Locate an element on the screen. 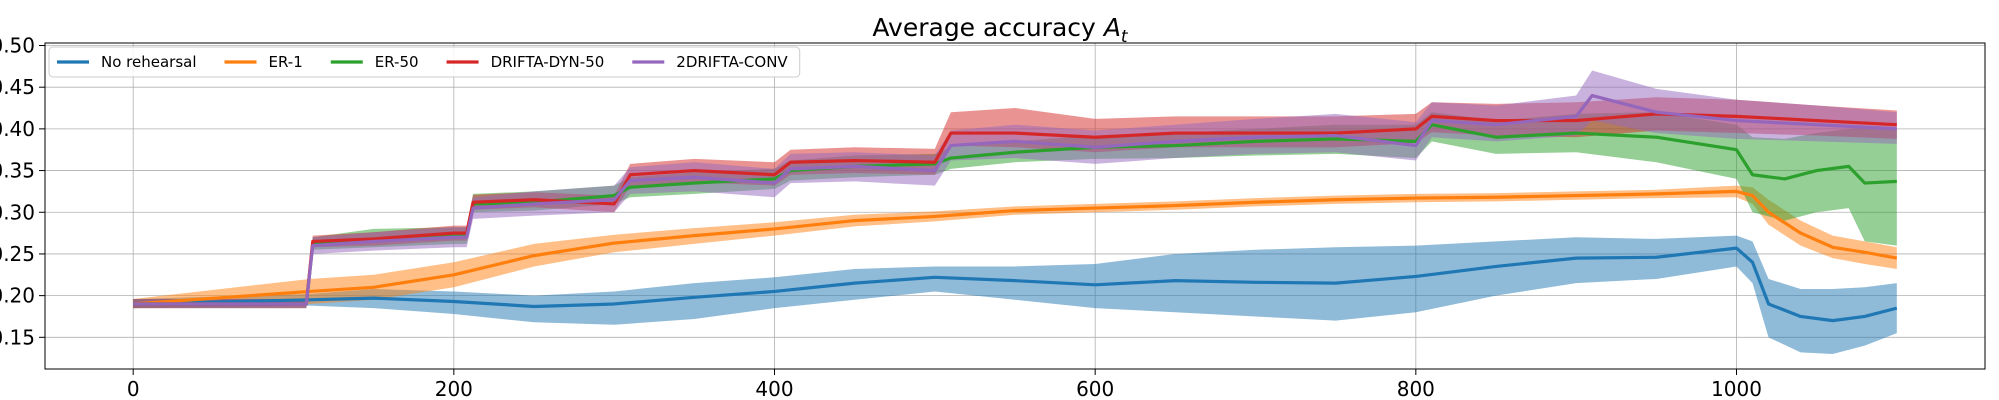  legend-label-no-rehearsal: No rehearsal is located at coordinates (149, 62).